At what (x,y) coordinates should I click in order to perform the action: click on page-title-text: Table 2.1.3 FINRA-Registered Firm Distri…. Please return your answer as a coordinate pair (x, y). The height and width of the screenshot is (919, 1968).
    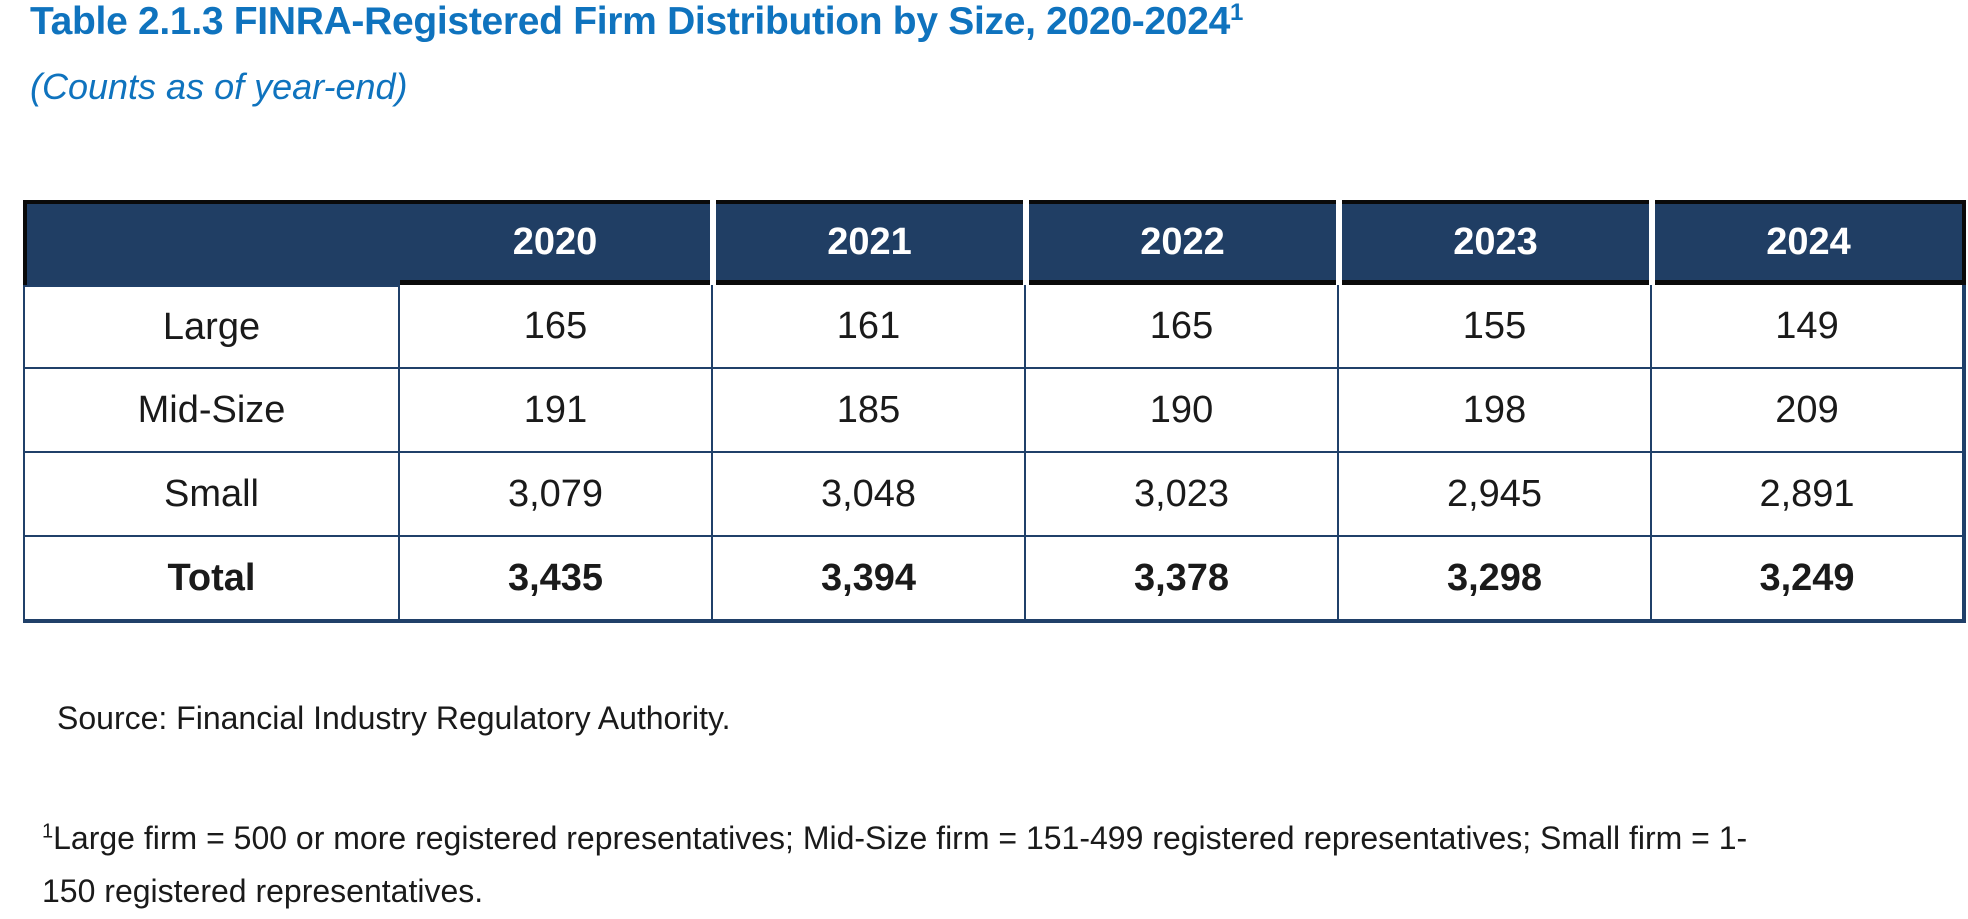
    Looking at the image, I should click on (630, 21).